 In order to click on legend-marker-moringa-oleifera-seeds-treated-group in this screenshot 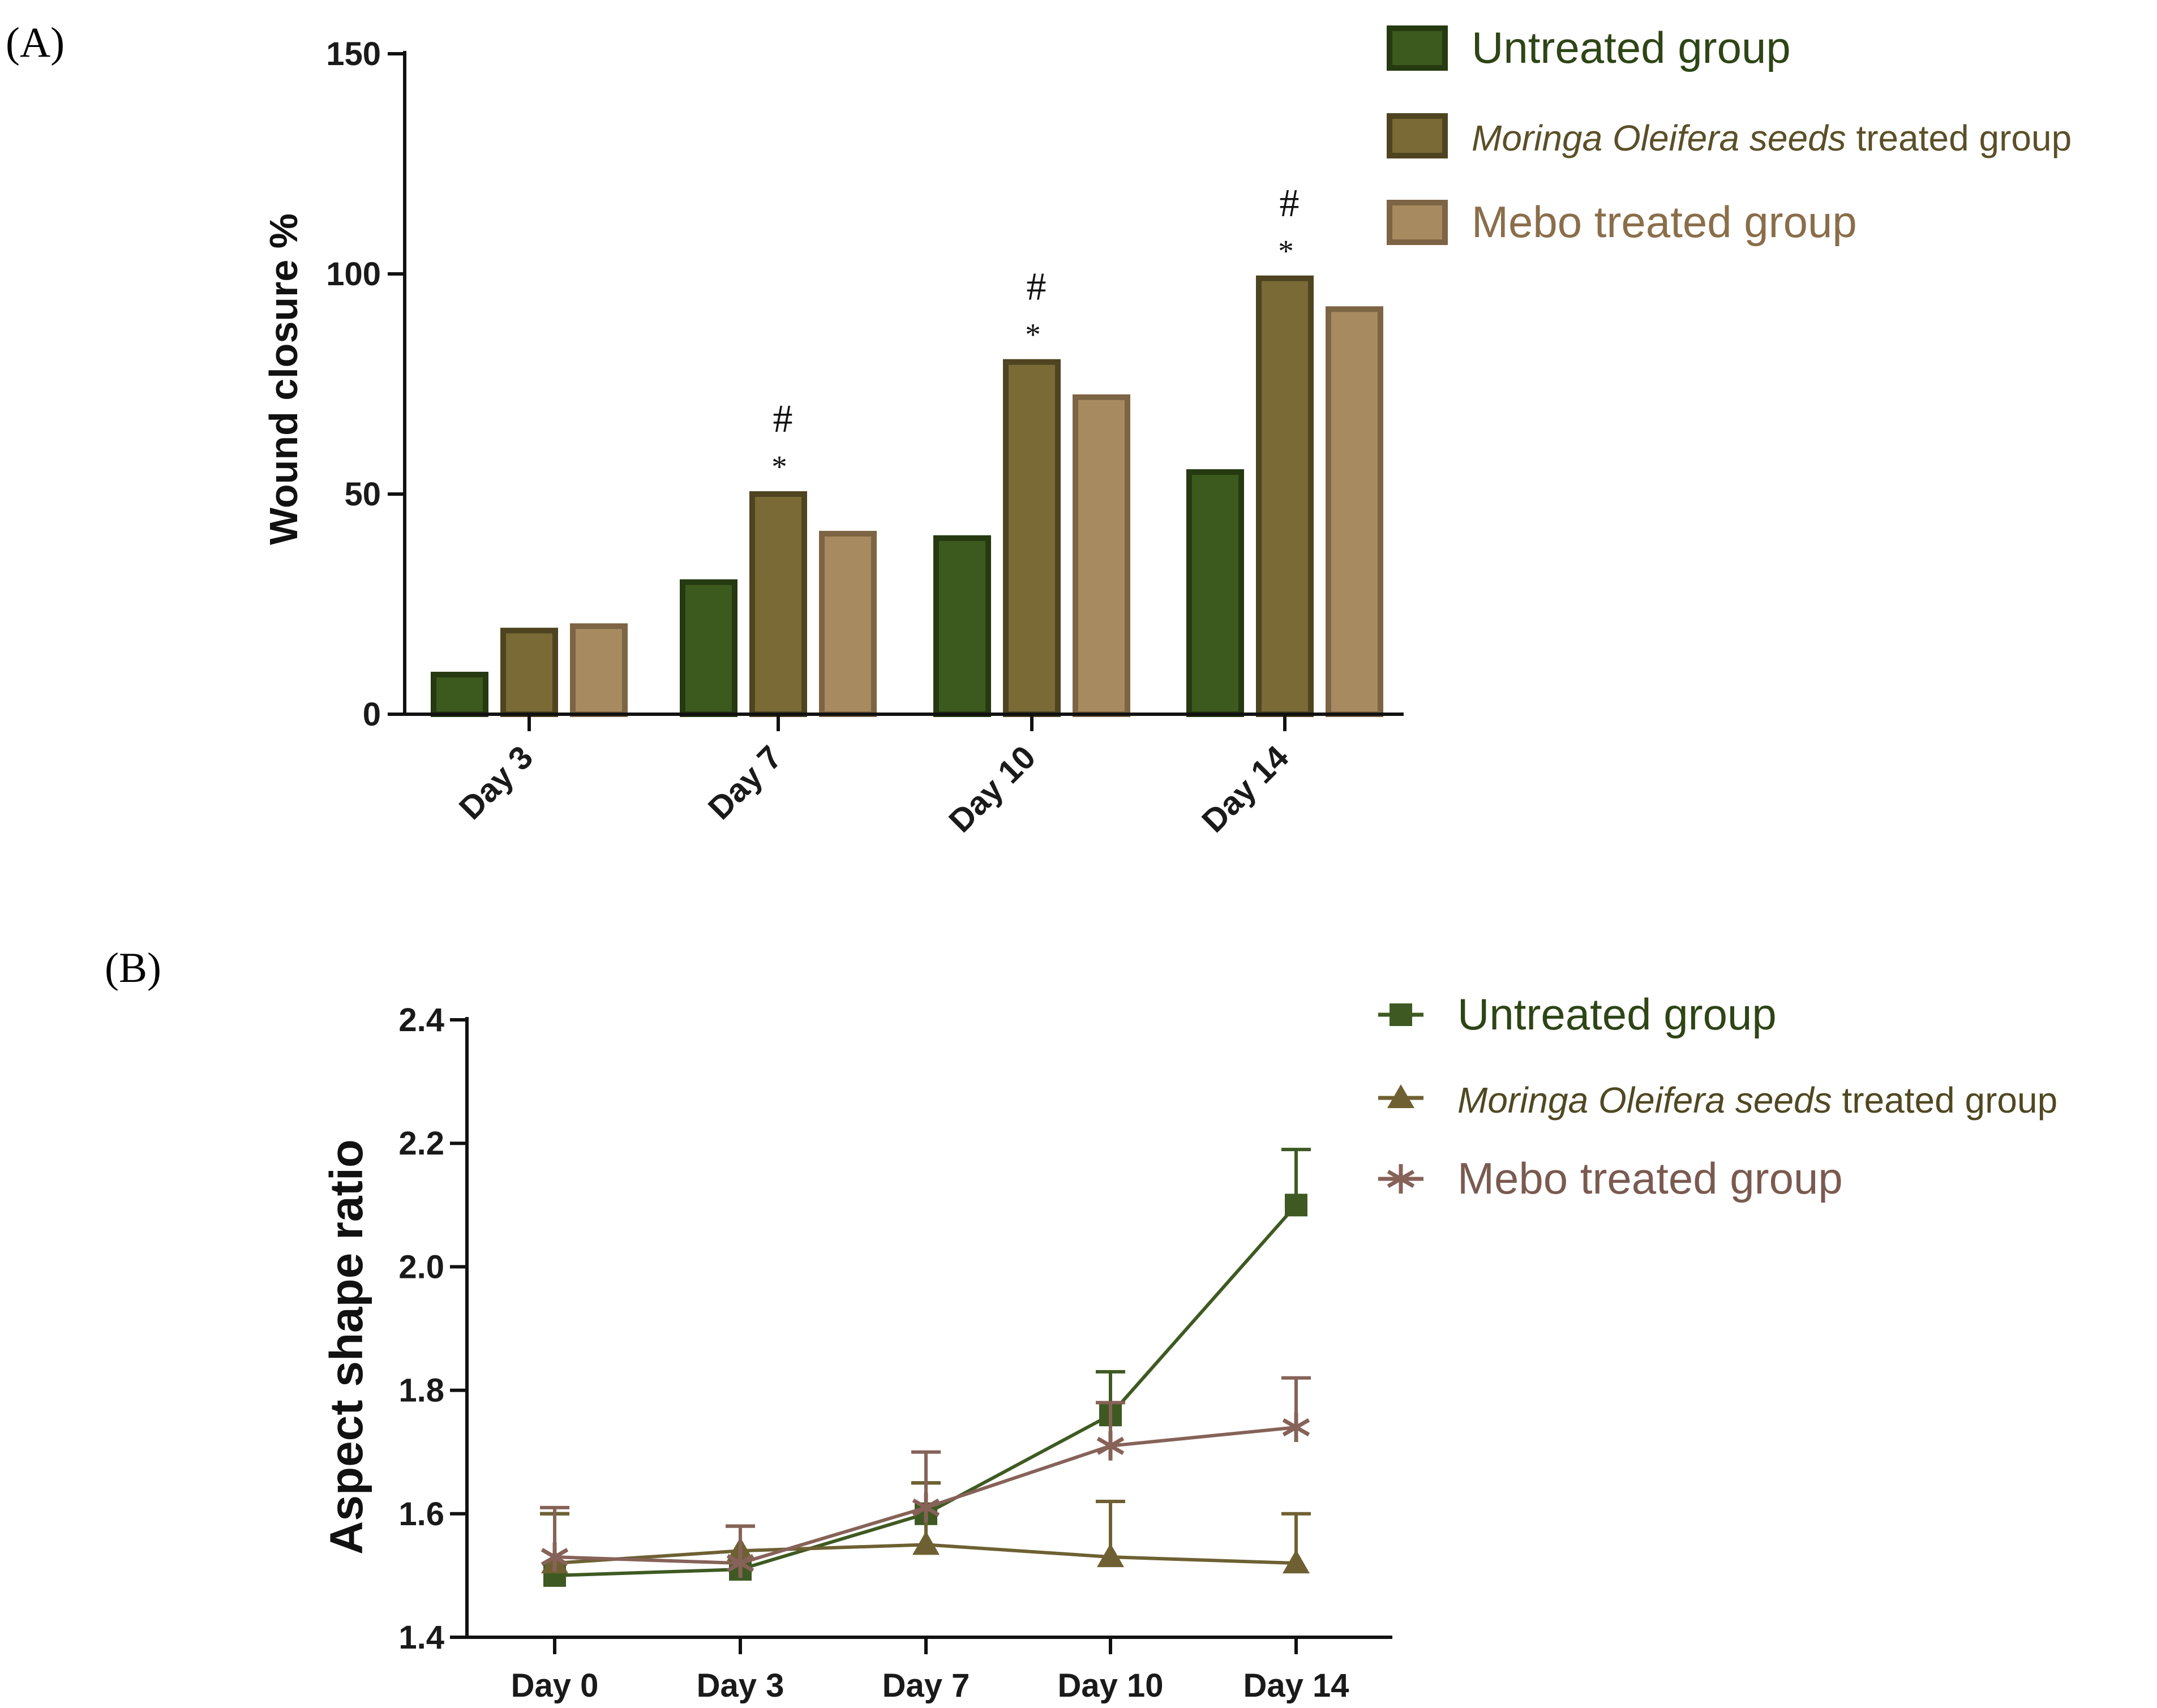, I will do `click(1400, 1096)`.